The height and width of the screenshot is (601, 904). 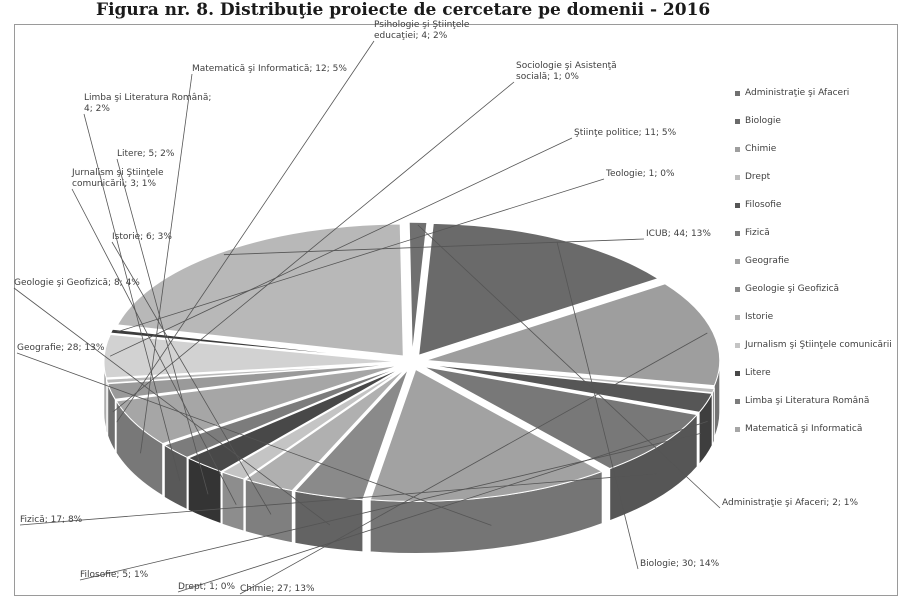 I want to click on legend-item-istorie: Istorie, so click(x=819, y=326).